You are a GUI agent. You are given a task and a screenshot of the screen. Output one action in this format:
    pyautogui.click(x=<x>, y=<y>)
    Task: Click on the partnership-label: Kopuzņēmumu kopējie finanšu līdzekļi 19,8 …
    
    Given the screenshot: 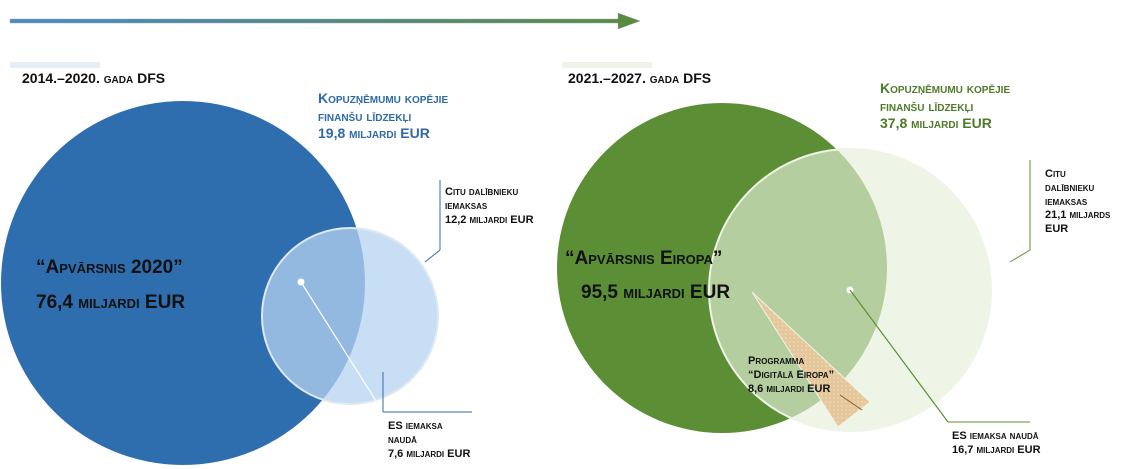 What is the action you would take?
    pyautogui.click(x=383, y=116)
    